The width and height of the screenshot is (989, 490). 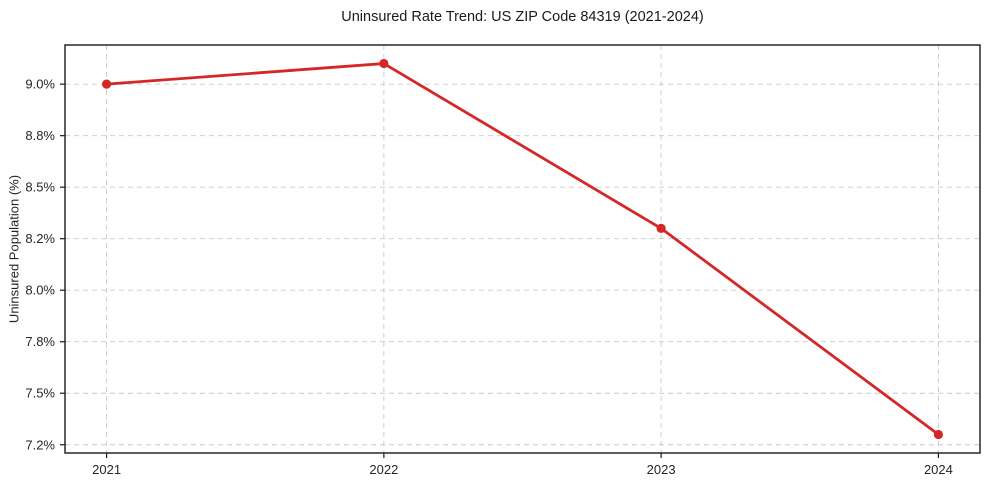 I want to click on y-tick-label: 7.5%, so click(x=40, y=393).